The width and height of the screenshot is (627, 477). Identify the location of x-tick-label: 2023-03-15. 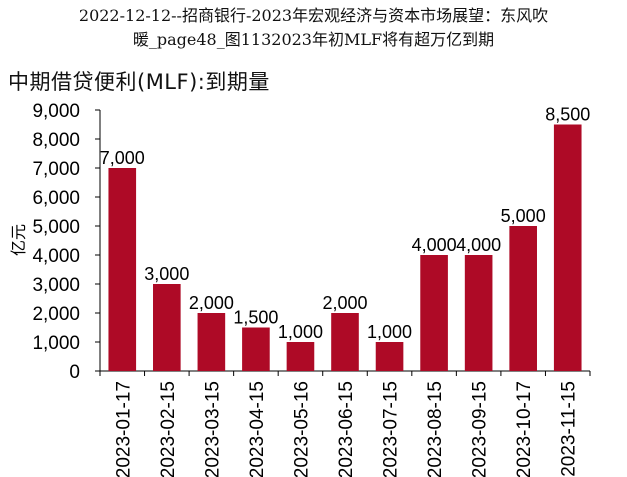
(212, 429).